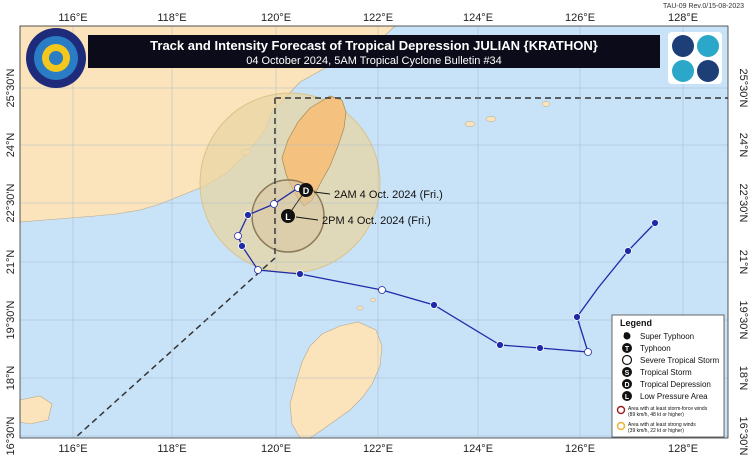 The height and width of the screenshot is (475, 750). I want to click on low-pressure-area-icon, so click(627, 396).